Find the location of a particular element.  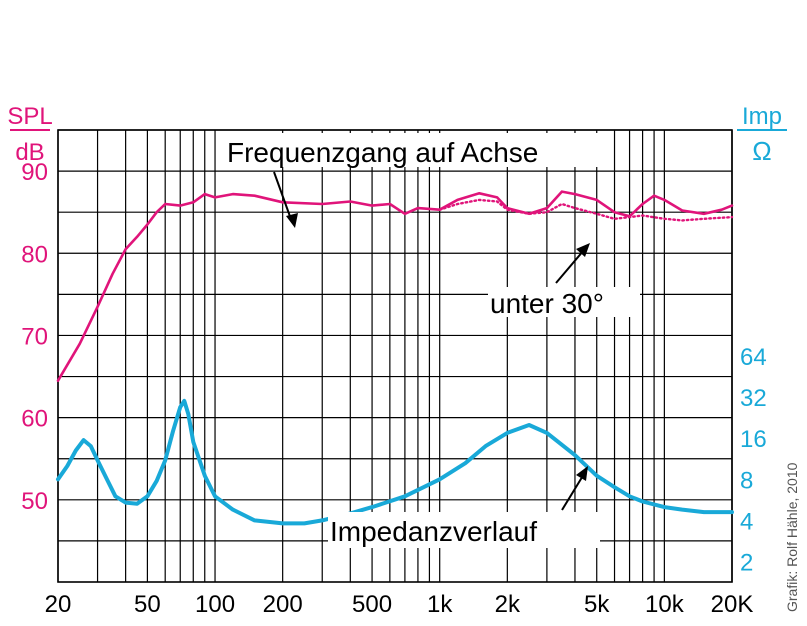

x-tick-label: 1k is located at coordinates (440, 604).